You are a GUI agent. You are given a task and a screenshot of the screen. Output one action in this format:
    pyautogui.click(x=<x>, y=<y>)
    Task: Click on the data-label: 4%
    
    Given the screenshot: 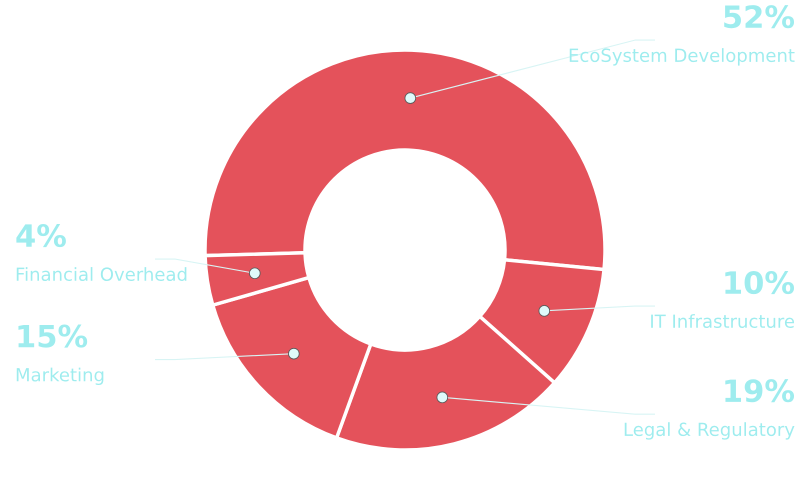 What is the action you would take?
    pyautogui.click(x=41, y=236)
    